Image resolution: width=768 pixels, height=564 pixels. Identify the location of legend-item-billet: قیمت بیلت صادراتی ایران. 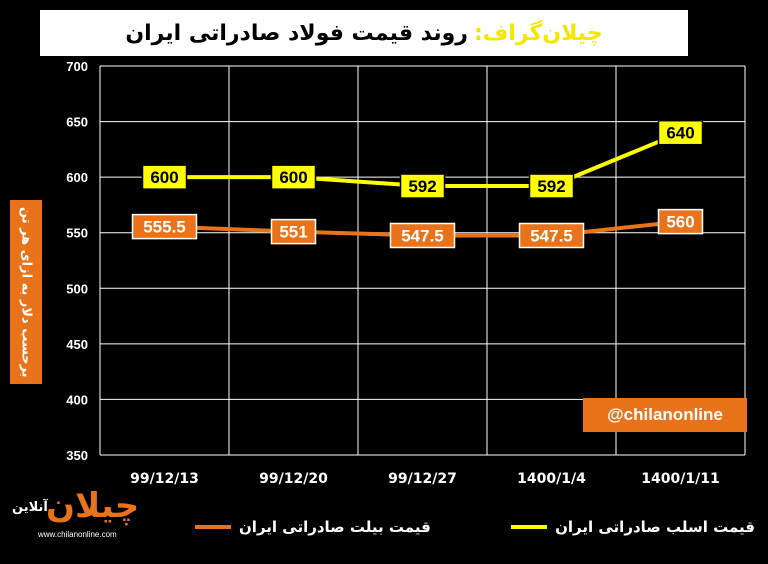
(313, 527).